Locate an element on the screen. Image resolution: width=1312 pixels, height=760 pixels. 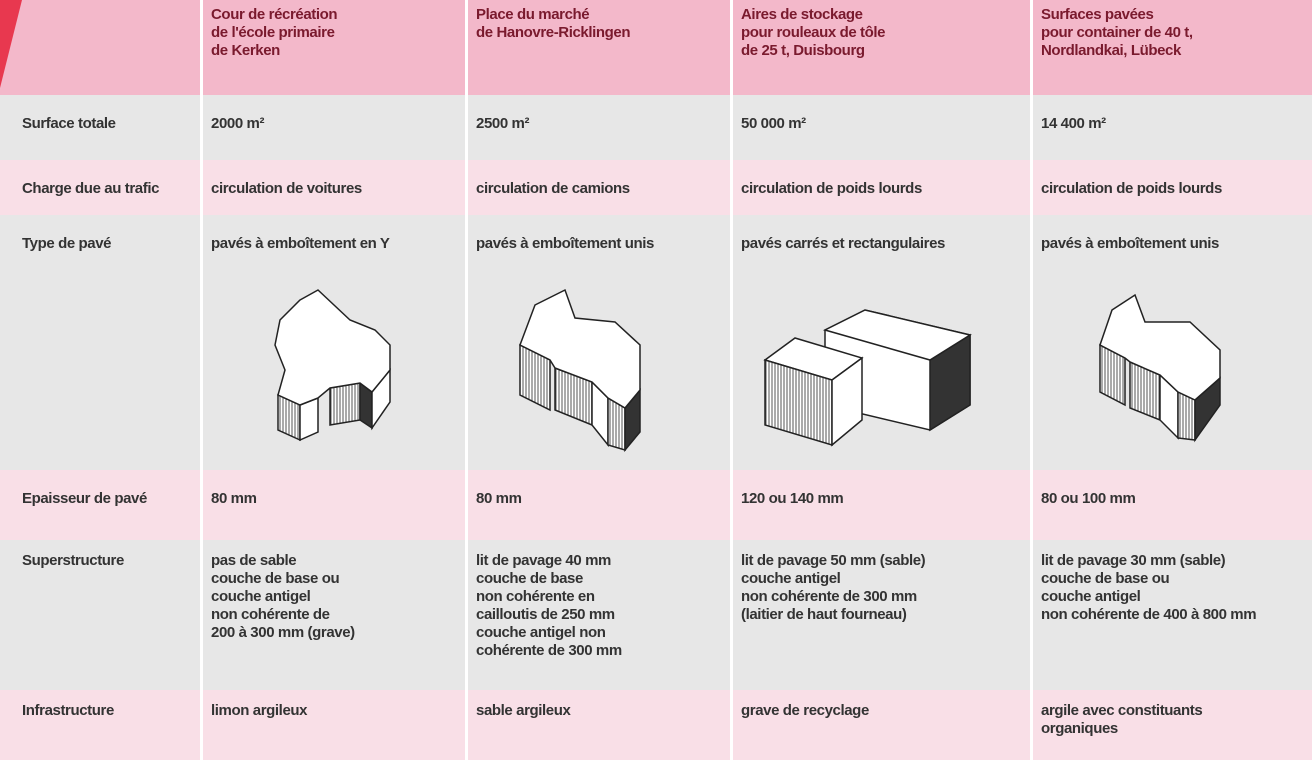
row-label: Surface totale is located at coordinates (100, 127).